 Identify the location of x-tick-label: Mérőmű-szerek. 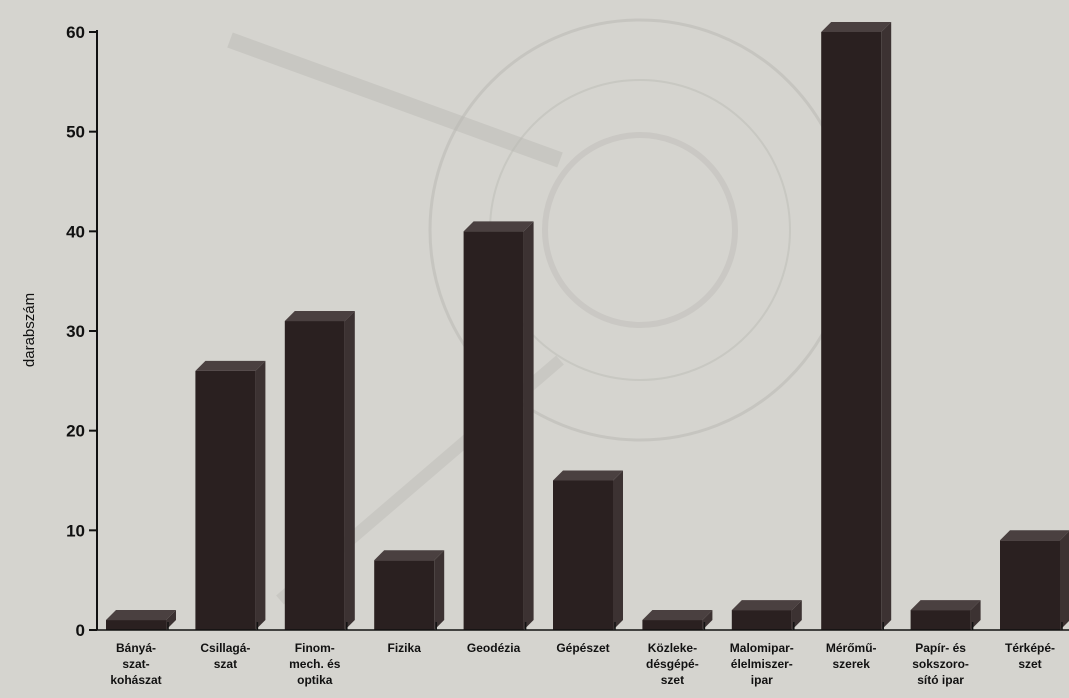
(851, 656).